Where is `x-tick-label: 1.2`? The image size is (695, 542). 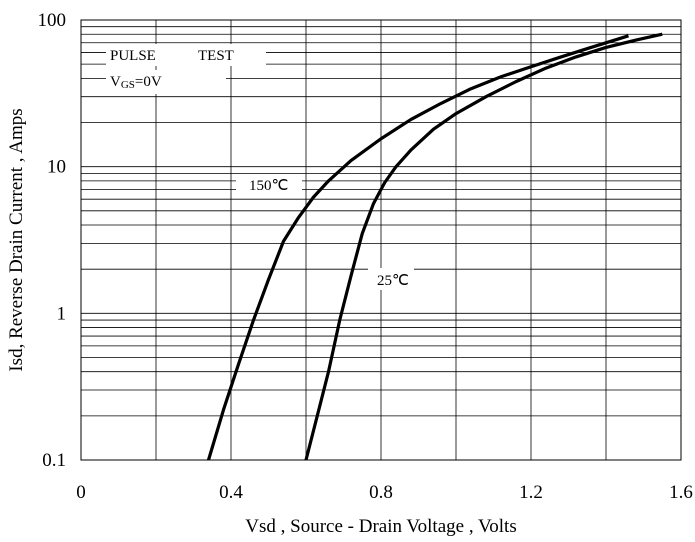 x-tick-label: 1.2 is located at coordinates (531, 492).